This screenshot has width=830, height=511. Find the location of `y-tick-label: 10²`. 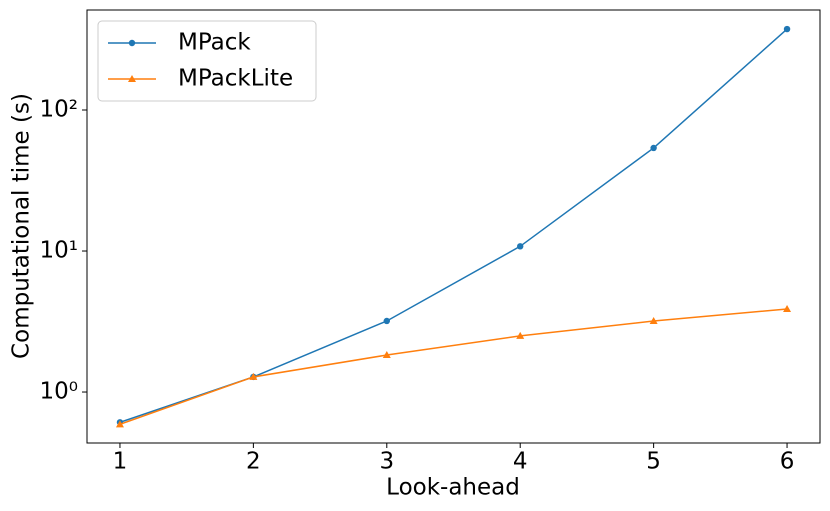

y-tick-label: 10² is located at coordinates (59, 110).